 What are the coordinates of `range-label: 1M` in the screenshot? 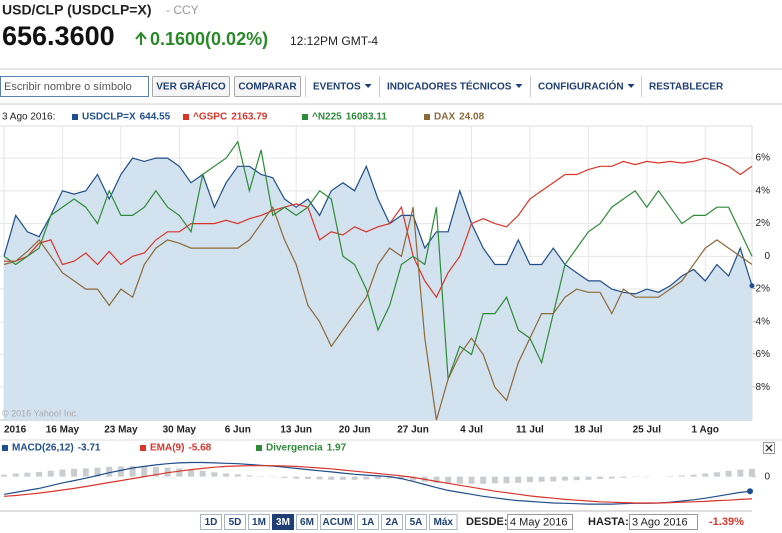 It's located at (259, 522).